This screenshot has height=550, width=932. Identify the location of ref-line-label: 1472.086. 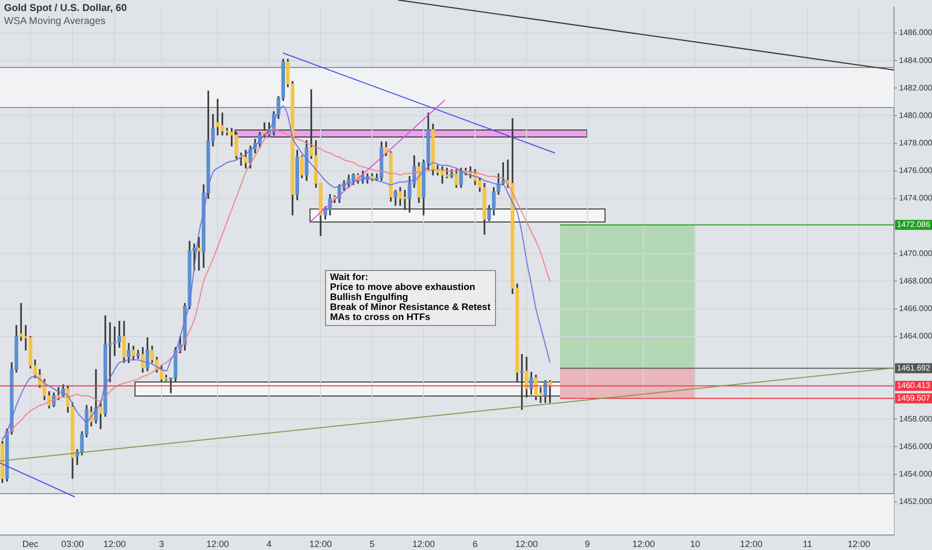
(913, 225).